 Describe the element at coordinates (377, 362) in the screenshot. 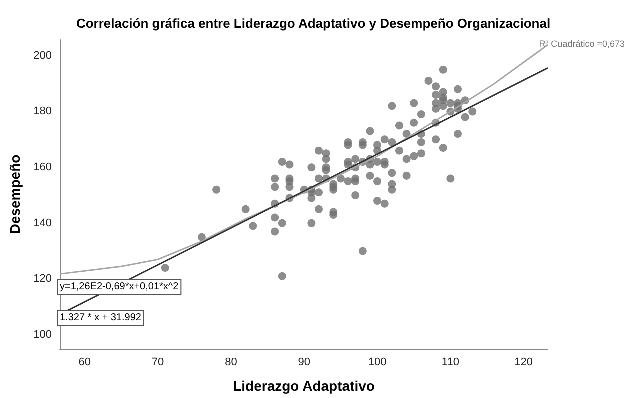

I see `x-tick-label: 100` at that location.